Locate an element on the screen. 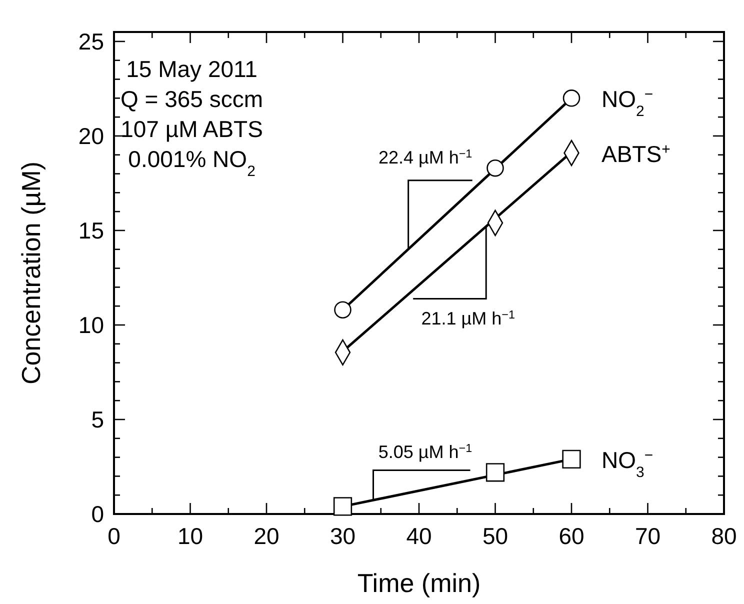 The height and width of the screenshot is (604, 744). x-tick-label: 20 is located at coordinates (267, 536).